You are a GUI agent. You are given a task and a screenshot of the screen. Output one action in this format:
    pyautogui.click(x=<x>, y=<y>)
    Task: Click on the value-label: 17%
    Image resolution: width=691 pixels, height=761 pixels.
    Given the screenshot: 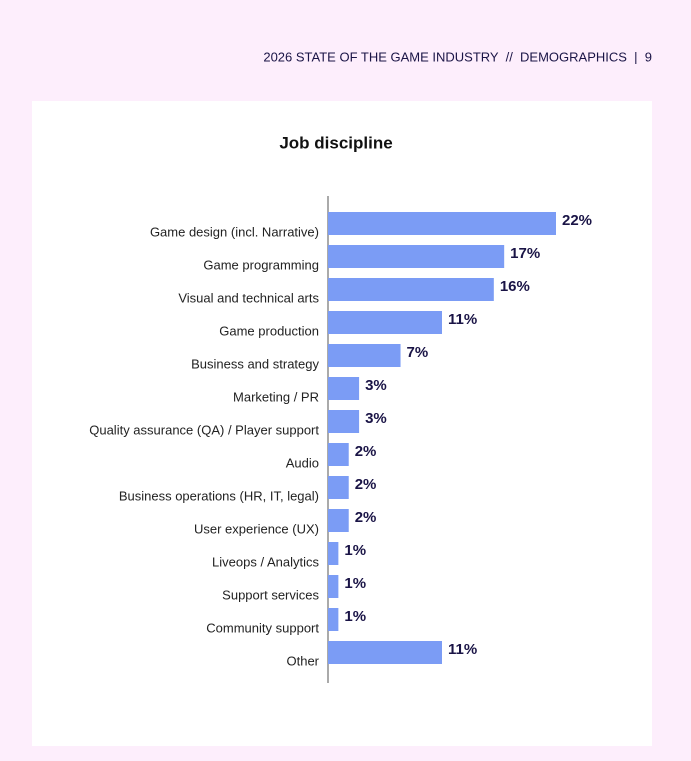 What is the action you would take?
    pyautogui.click(x=525, y=253)
    